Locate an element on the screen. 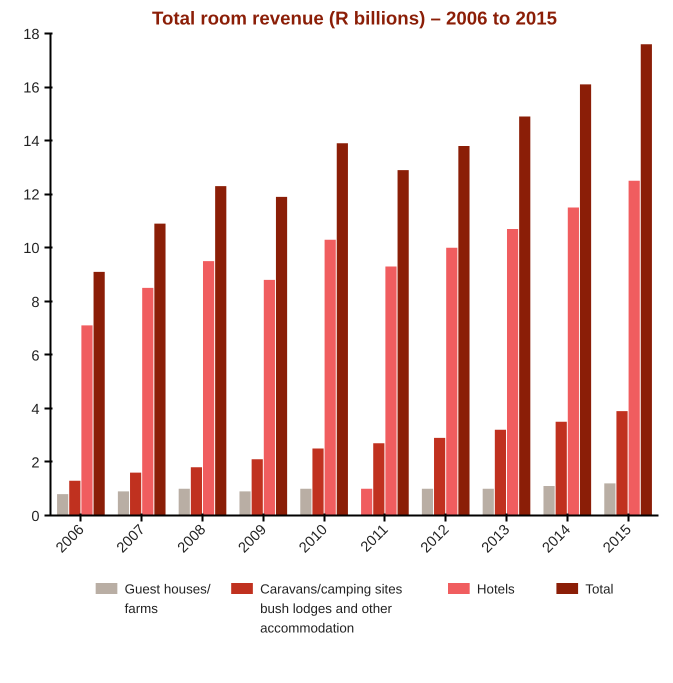 The image size is (673, 683). legend-label: Guest houses/ farms is located at coordinates (167, 599).